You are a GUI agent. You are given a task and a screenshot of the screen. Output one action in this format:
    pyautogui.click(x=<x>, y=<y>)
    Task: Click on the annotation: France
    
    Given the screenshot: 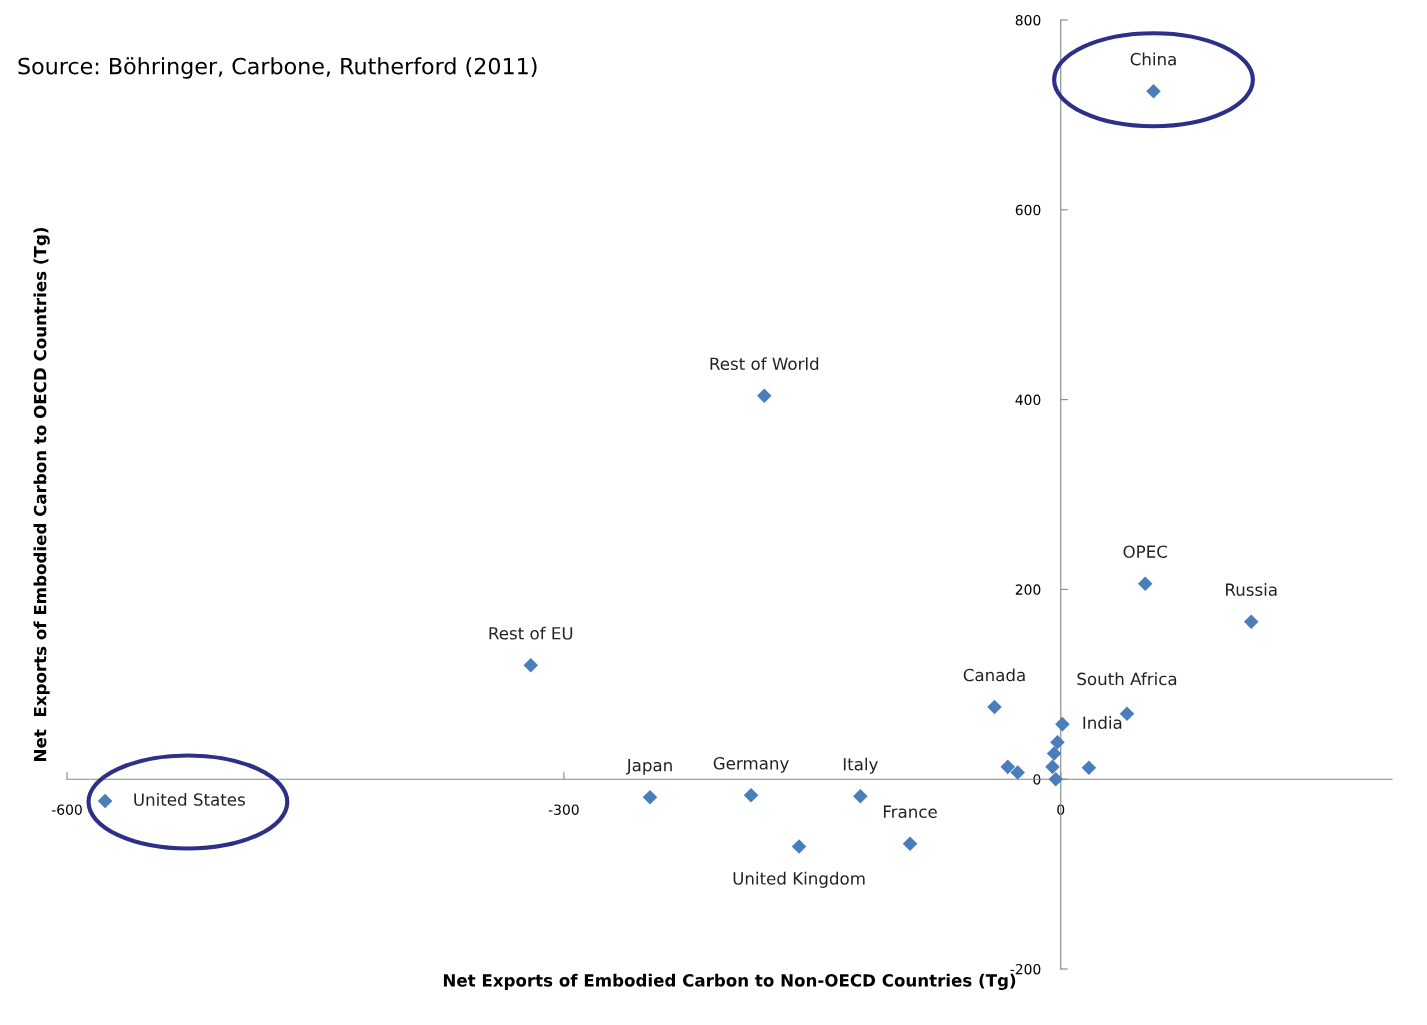 What is the action you would take?
    pyautogui.click(x=910, y=812)
    